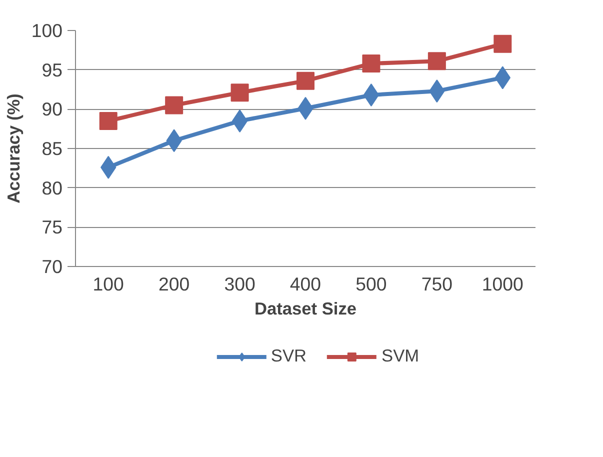 The image size is (603, 457). Describe the element at coordinates (437, 284) in the screenshot. I see `x-tick-label: 750` at that location.